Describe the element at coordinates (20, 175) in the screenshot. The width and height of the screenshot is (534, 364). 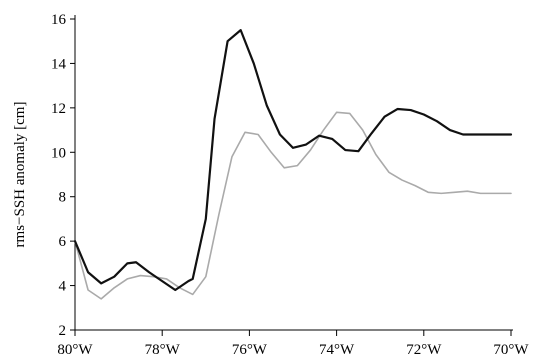
I see `y-axis-title: rms−SSH anomaly [cm]` at that location.